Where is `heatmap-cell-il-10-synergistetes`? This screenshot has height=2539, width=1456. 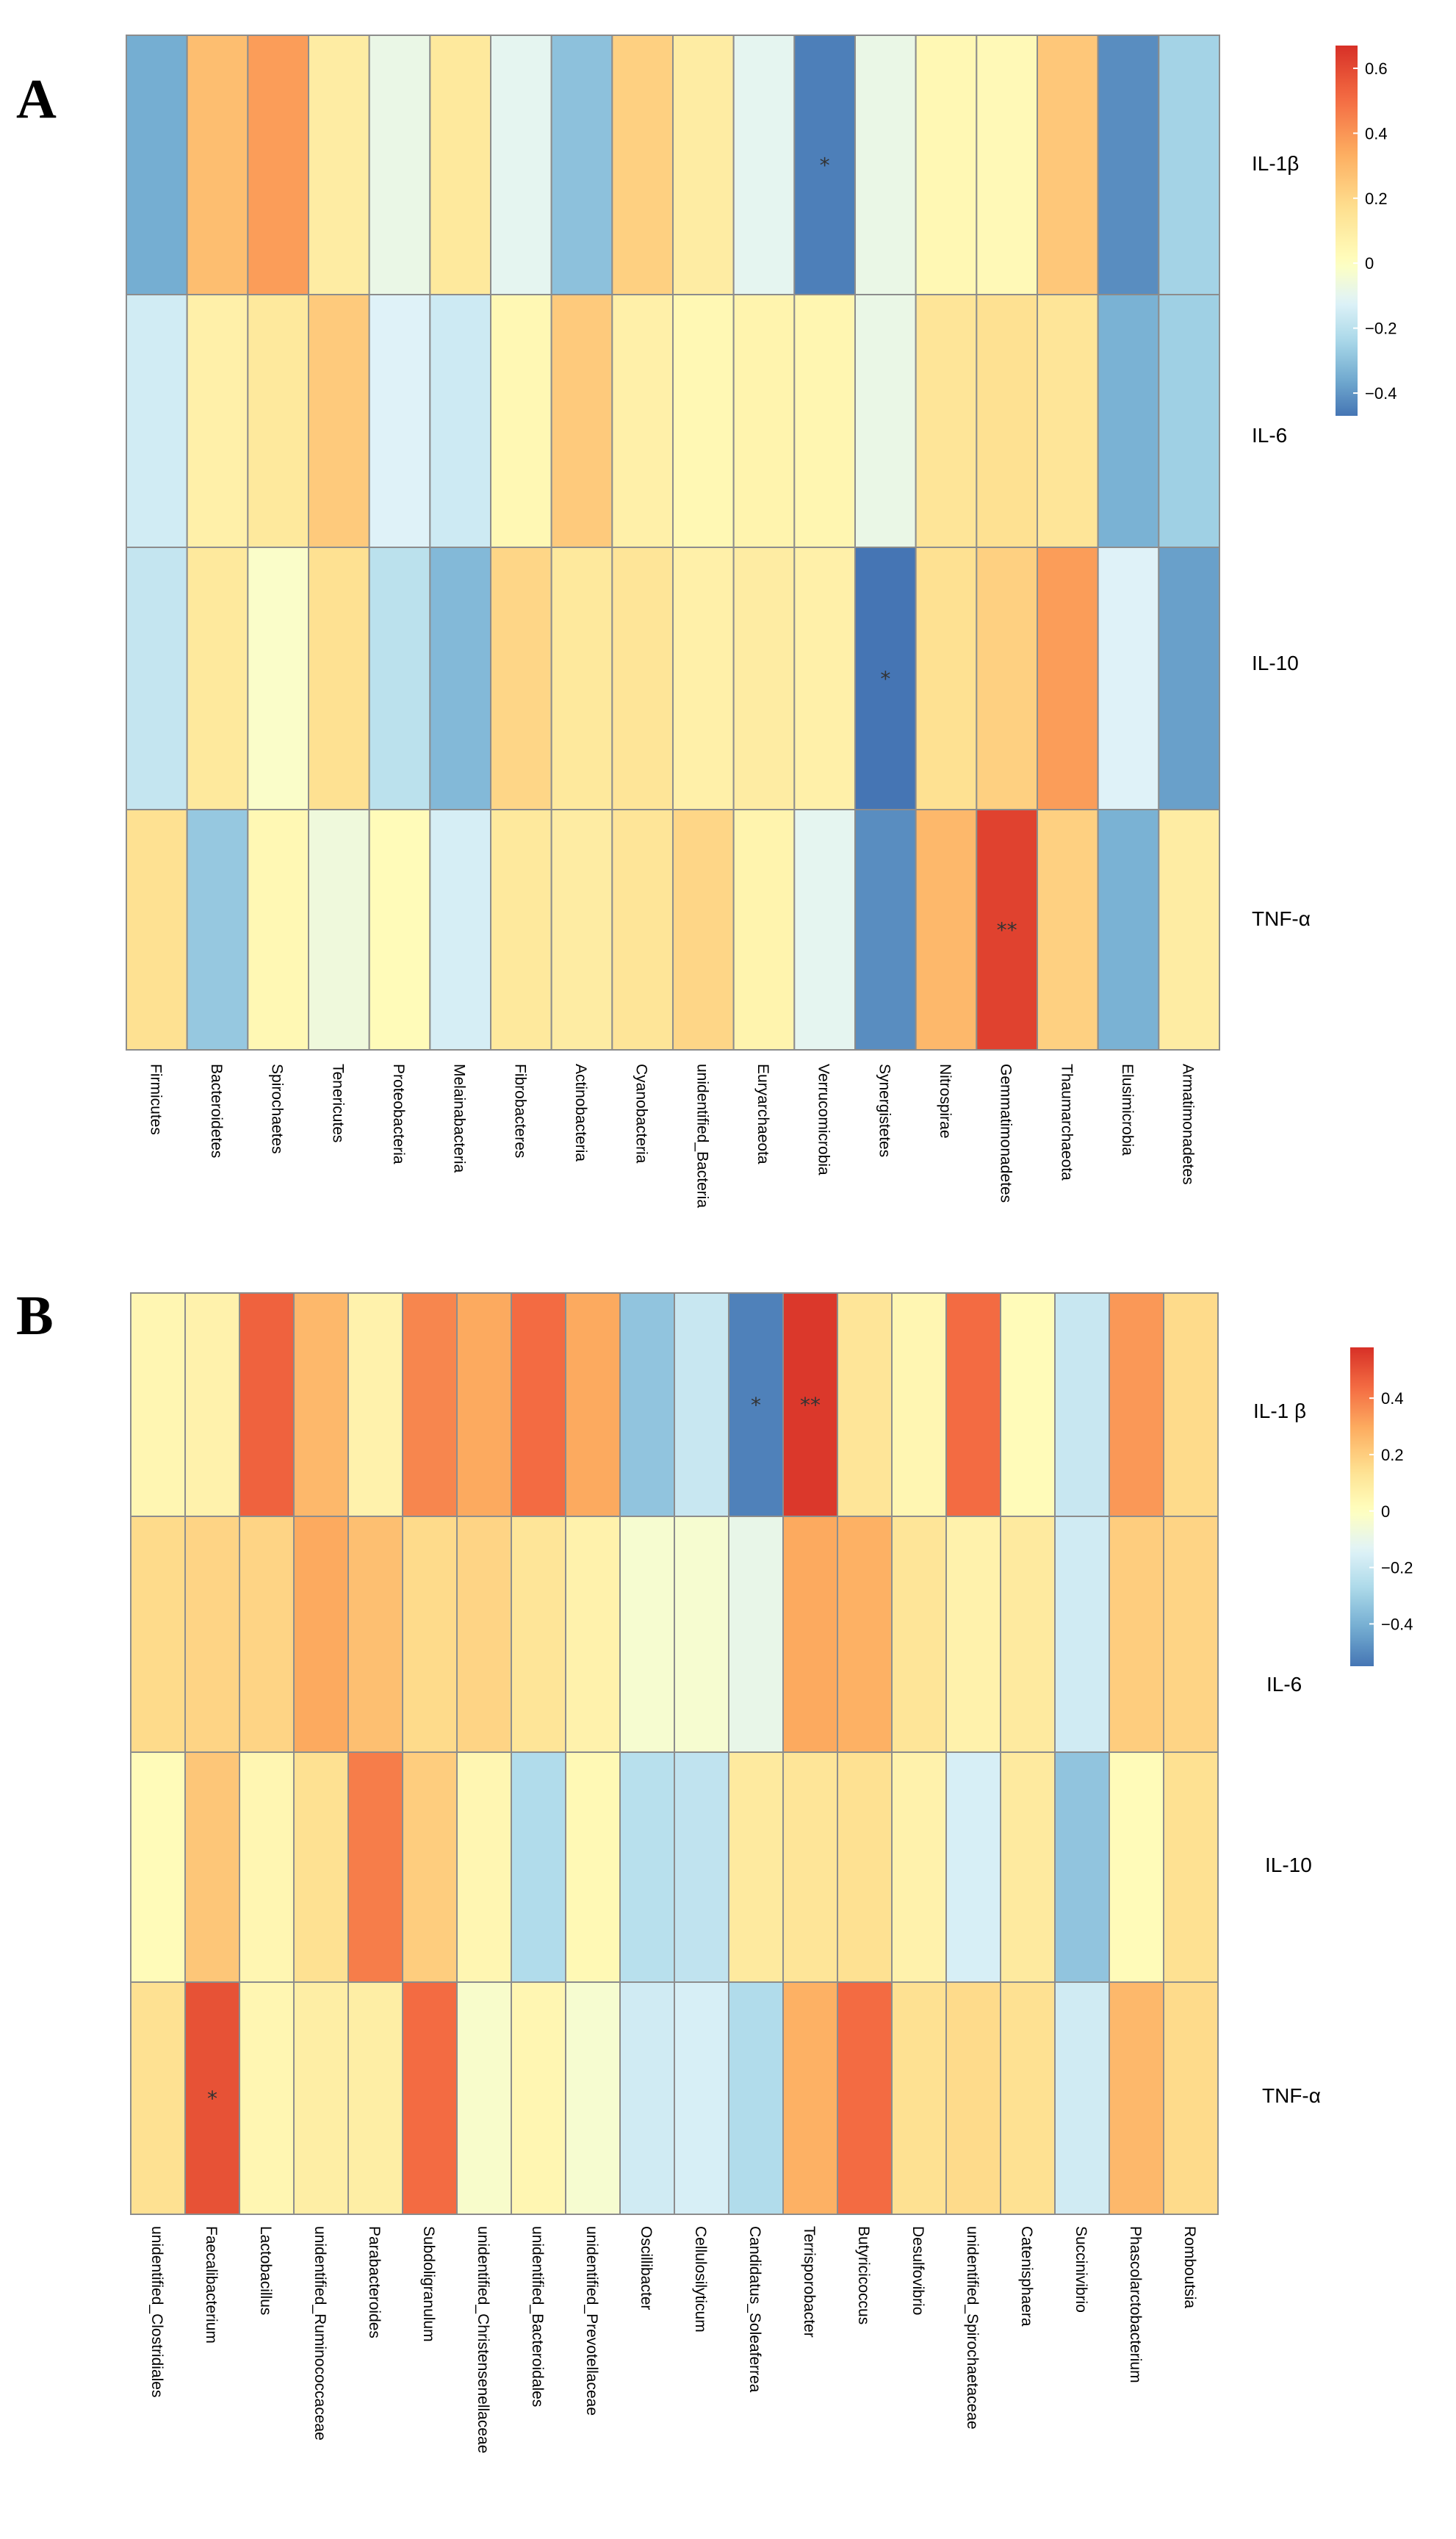 heatmap-cell-il-10-synergistetes is located at coordinates (886, 678).